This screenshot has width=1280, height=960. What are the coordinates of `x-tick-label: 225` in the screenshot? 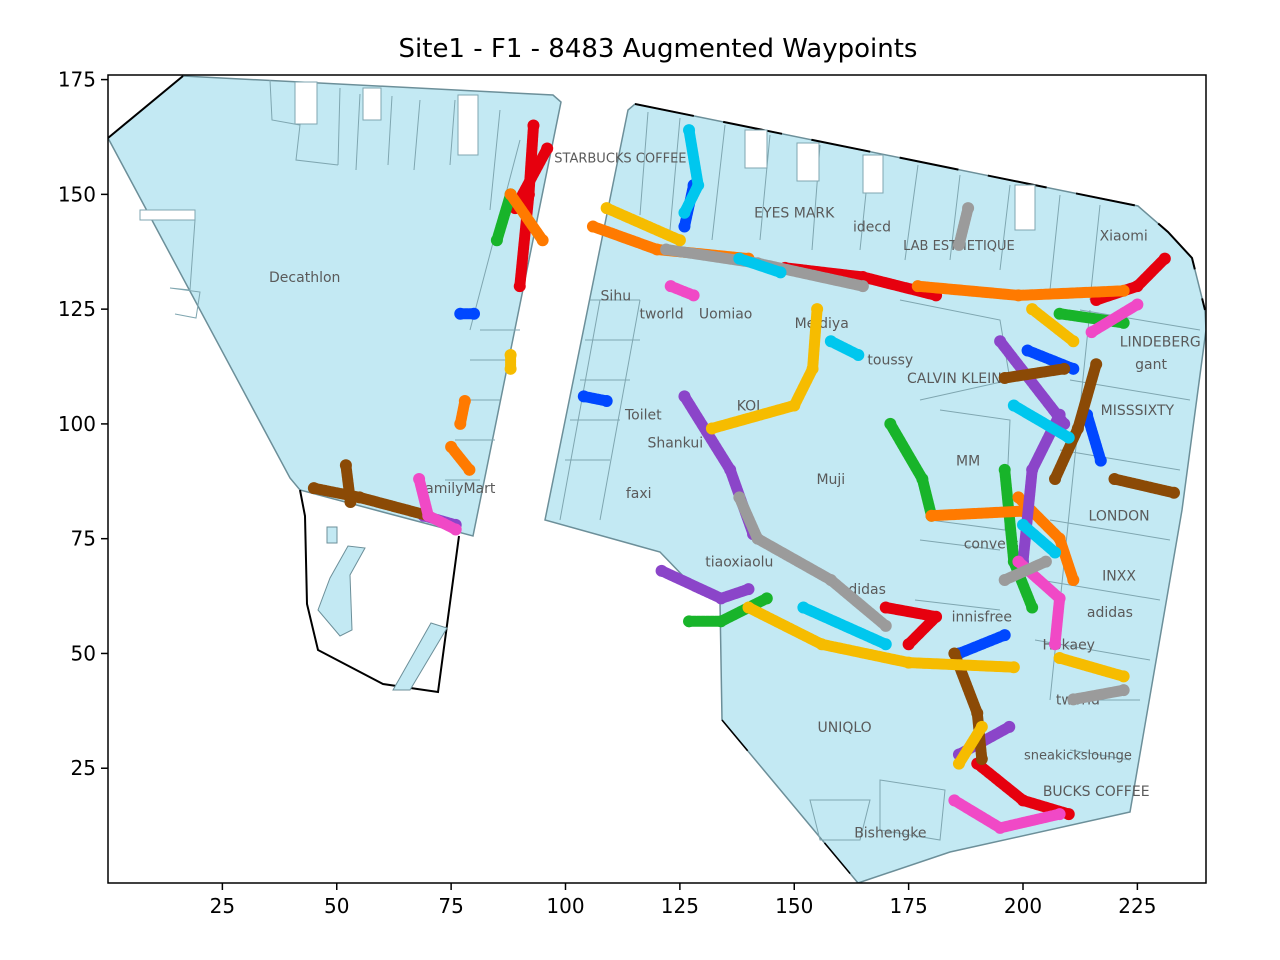 It's located at (1137, 906).